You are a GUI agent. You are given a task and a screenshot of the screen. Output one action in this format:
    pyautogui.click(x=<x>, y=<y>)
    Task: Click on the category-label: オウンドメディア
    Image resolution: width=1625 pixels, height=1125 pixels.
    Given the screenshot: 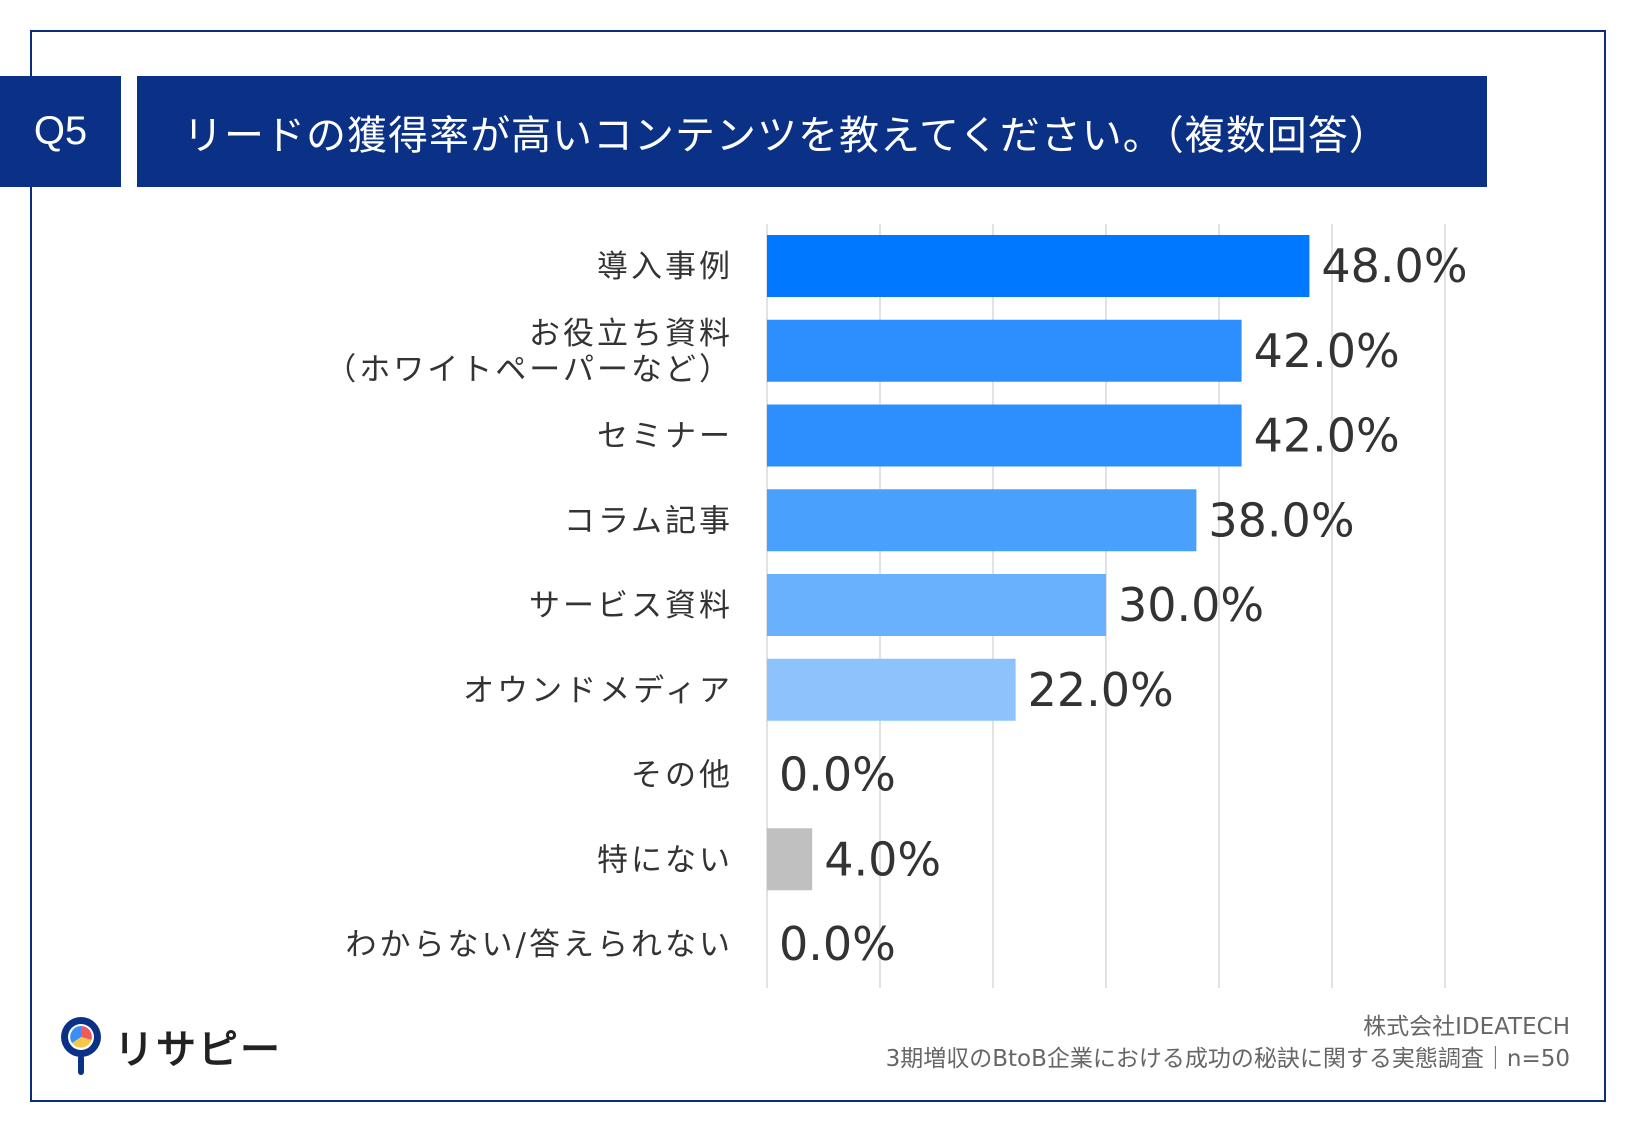 What is the action you would take?
    pyautogui.click(x=598, y=691)
    